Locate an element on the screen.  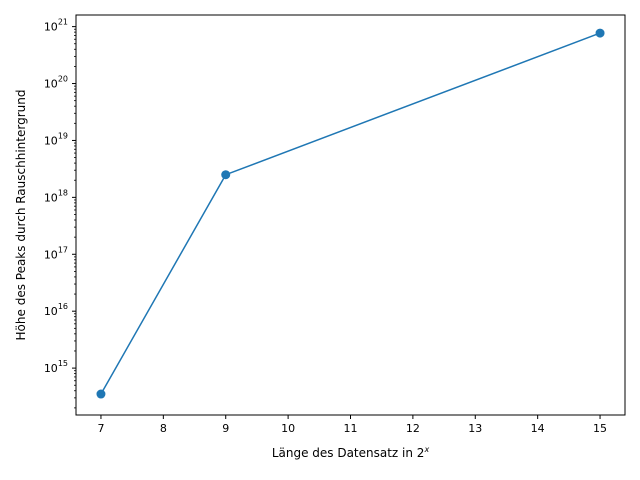
x-axis-ticks: 7 8 9 10 11 12 13 14 15 is located at coordinates (352, 425).